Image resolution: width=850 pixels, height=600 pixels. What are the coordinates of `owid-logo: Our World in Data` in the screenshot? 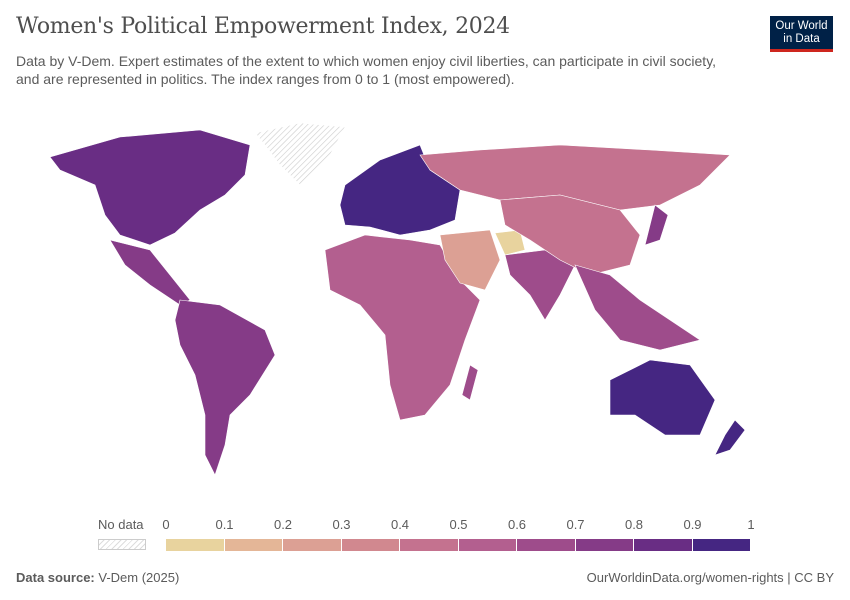 It's located at (801, 34).